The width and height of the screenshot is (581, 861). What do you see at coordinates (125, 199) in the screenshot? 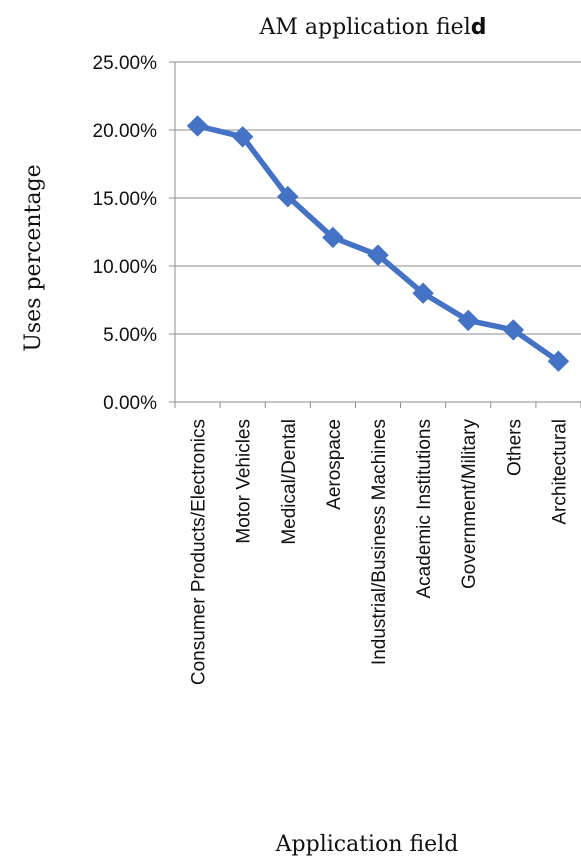
I see `y-tick-label: 15.00%` at bounding box center [125, 199].